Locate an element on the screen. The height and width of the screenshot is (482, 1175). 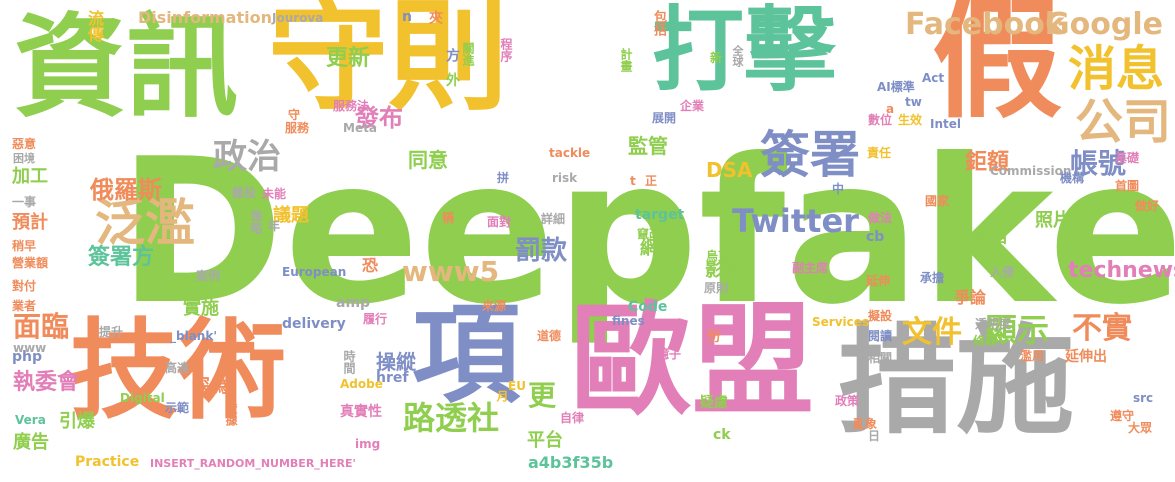
cloud-word-127: 提升 is located at coordinates (111, 332).